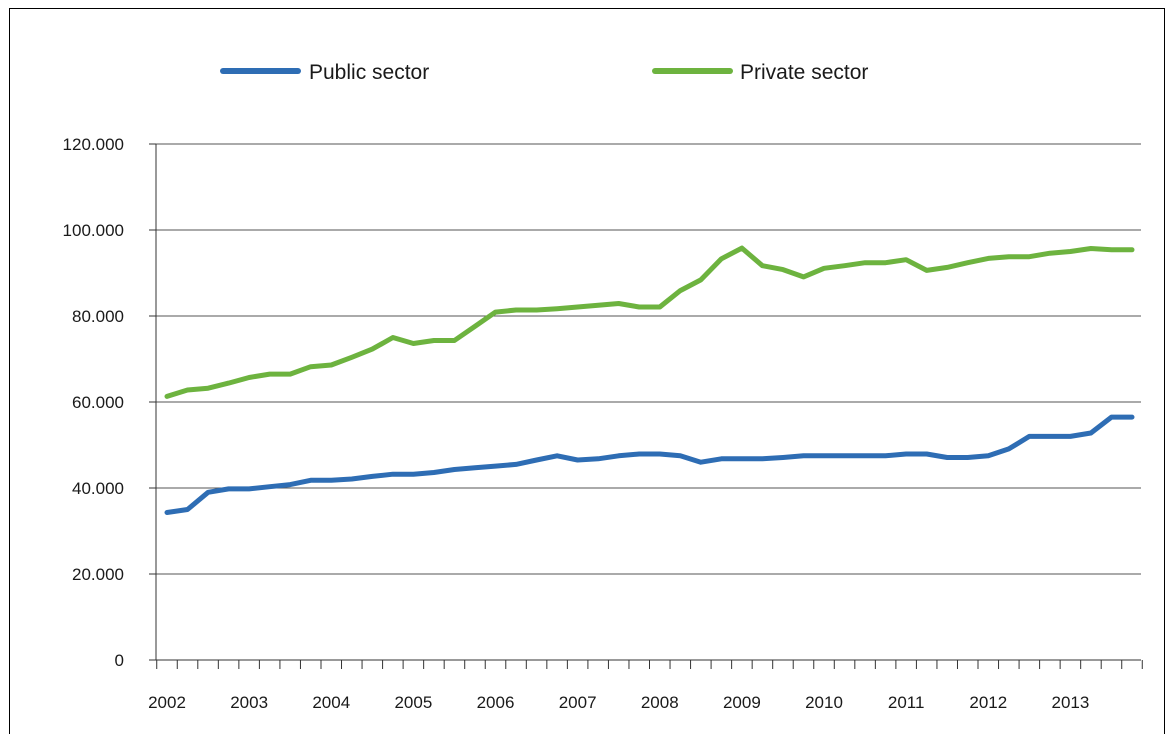 The width and height of the screenshot is (1174, 734). What do you see at coordinates (1070, 702) in the screenshot?
I see `x-tick-label: 2013` at bounding box center [1070, 702].